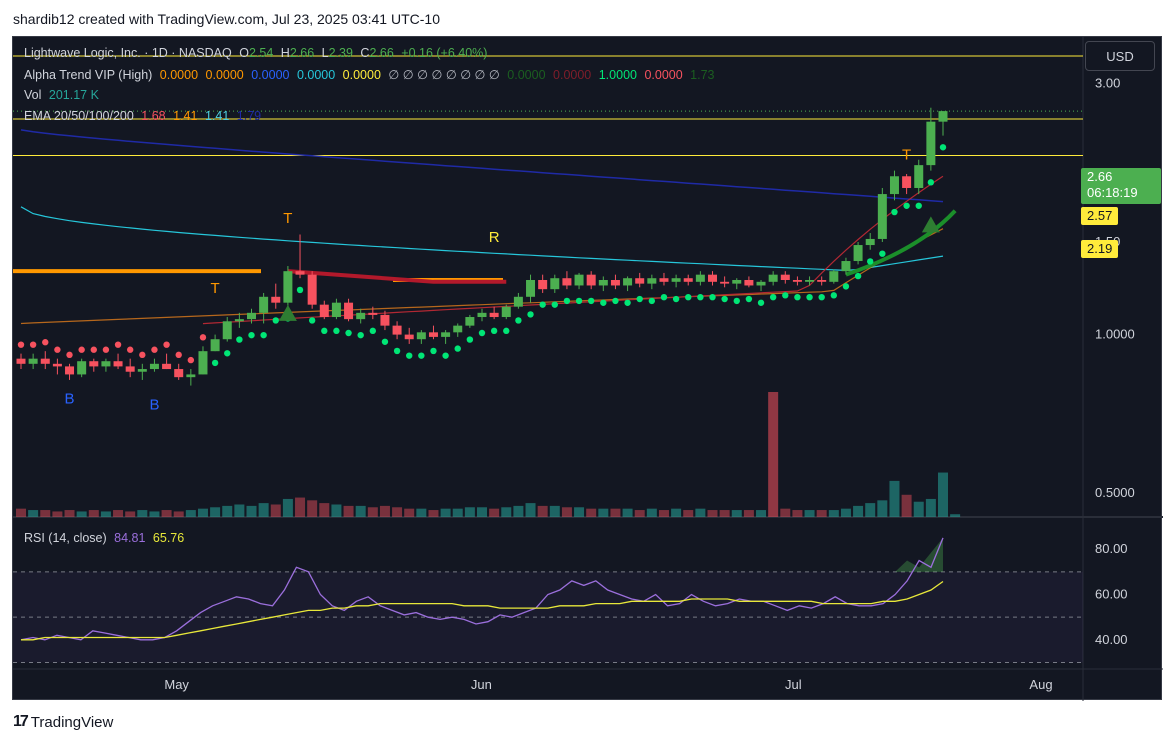 The height and width of the screenshot is (745, 1174). Describe the element at coordinates (482, 276) in the screenshot. I see `ema50-line` at that location.